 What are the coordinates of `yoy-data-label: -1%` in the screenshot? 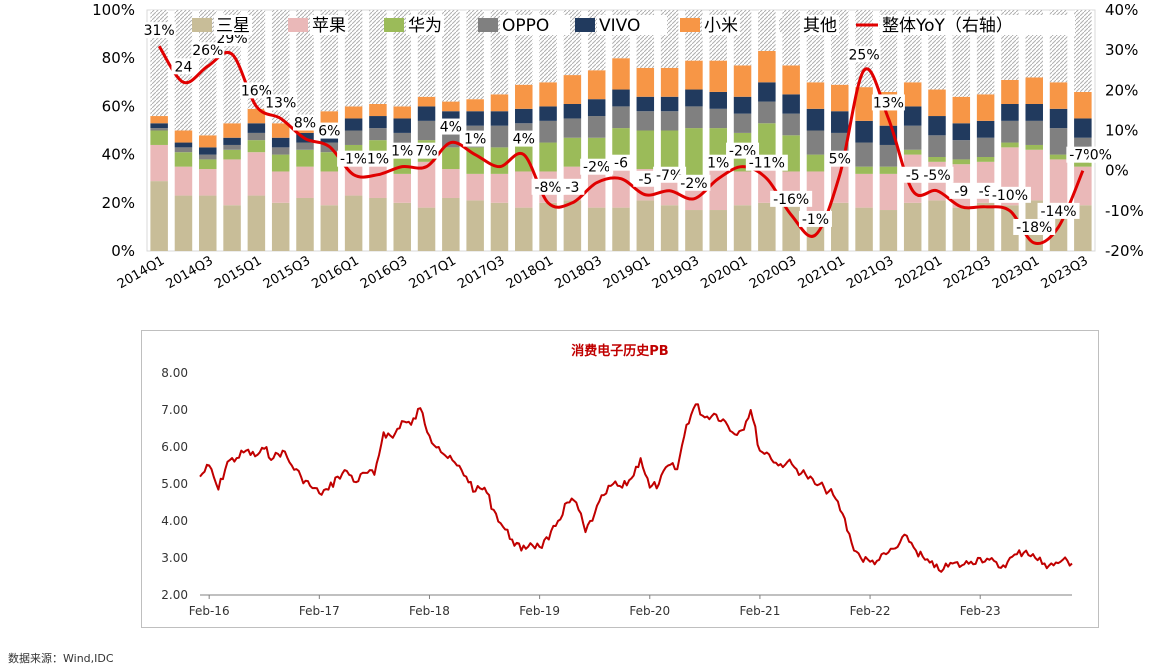 It's located at (815, 220).